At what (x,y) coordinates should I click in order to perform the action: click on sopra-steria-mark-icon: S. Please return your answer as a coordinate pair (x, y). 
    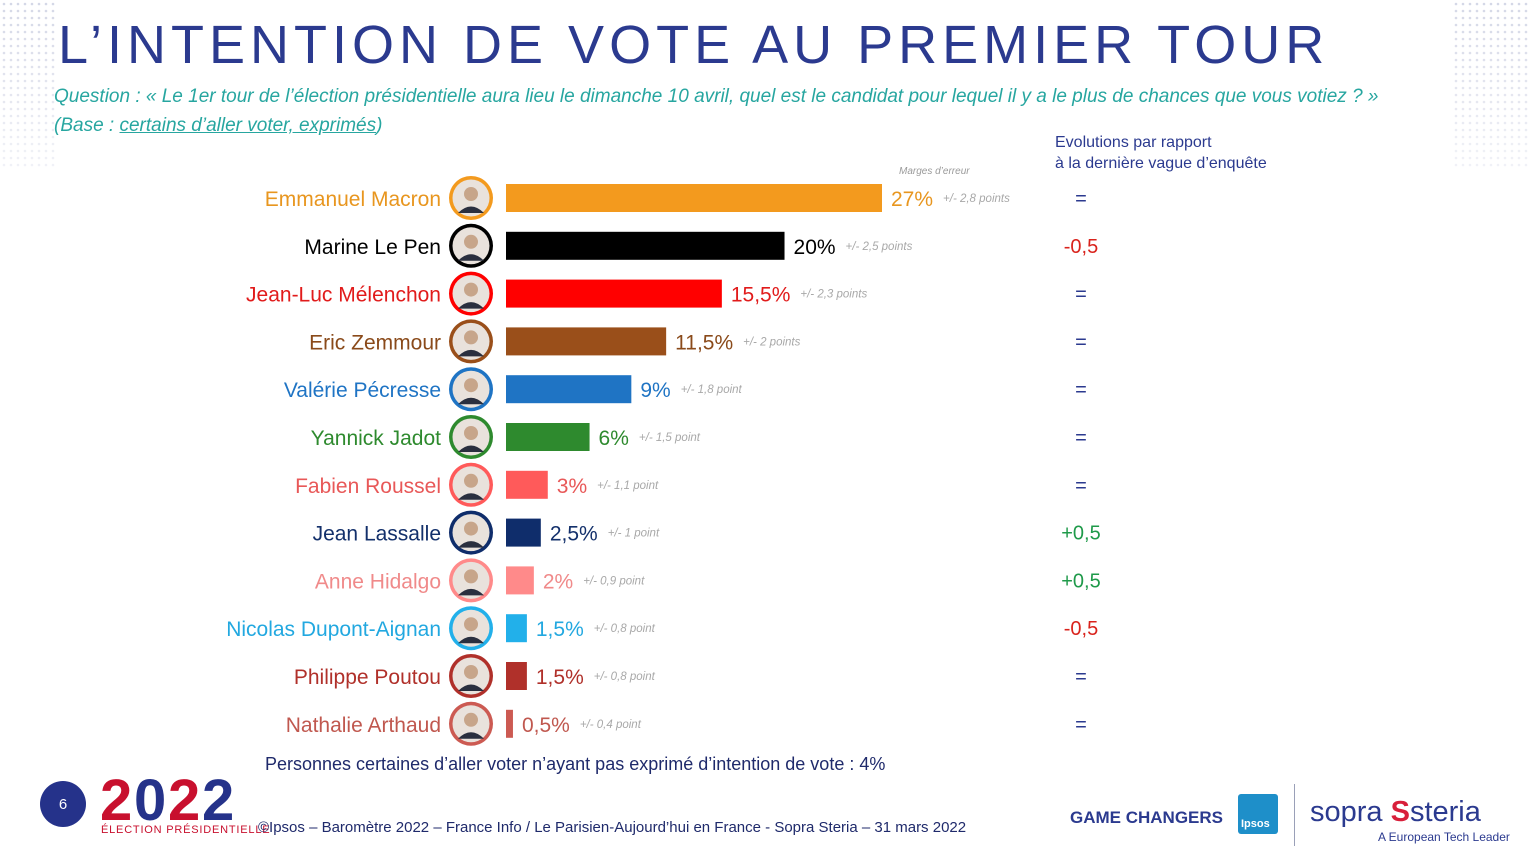
    Looking at the image, I should click on (1400, 812).